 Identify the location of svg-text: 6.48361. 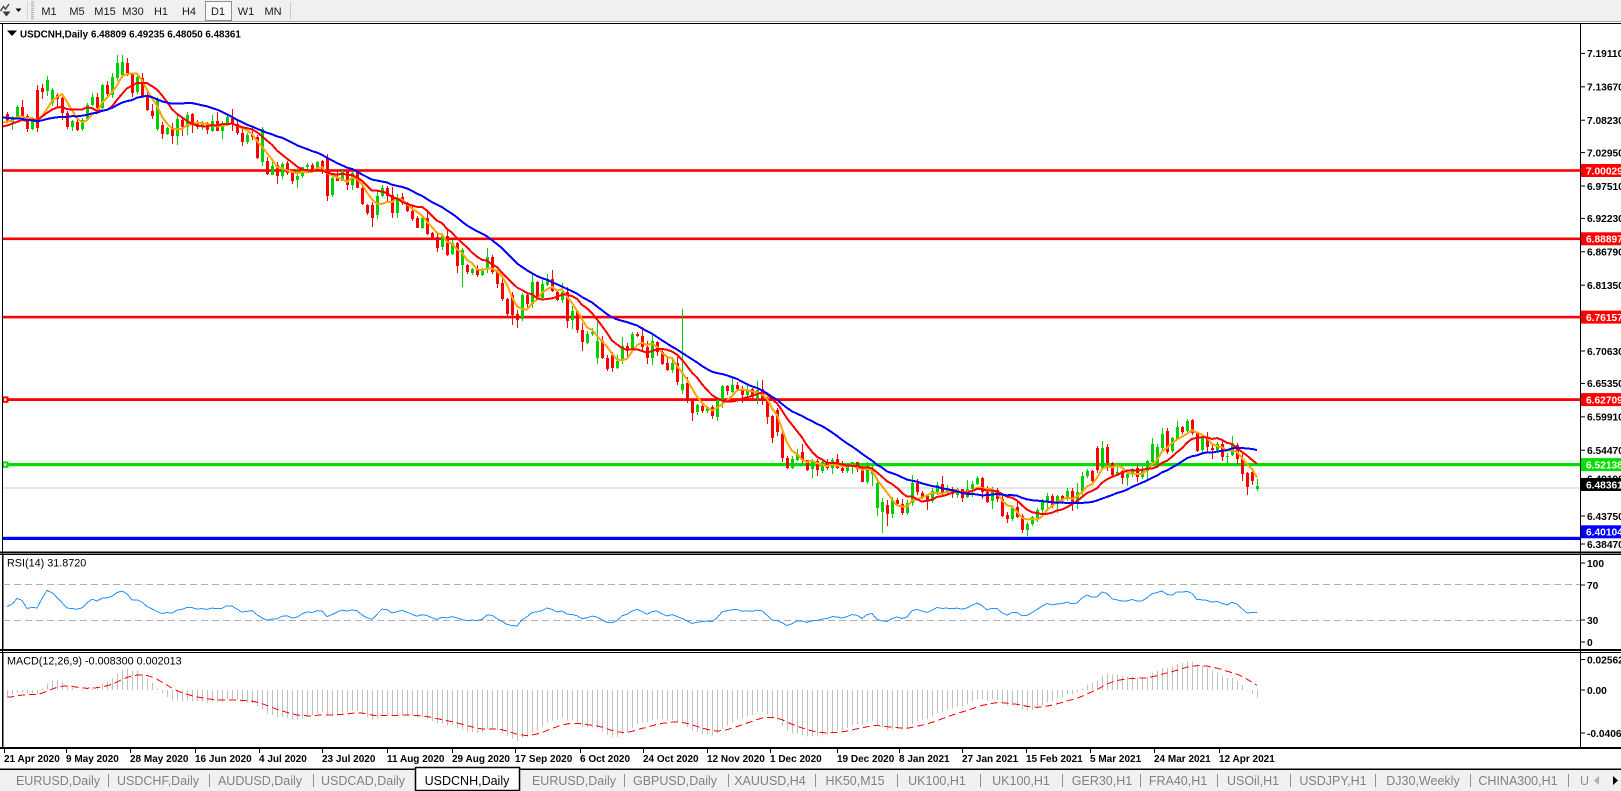
(1603, 485).